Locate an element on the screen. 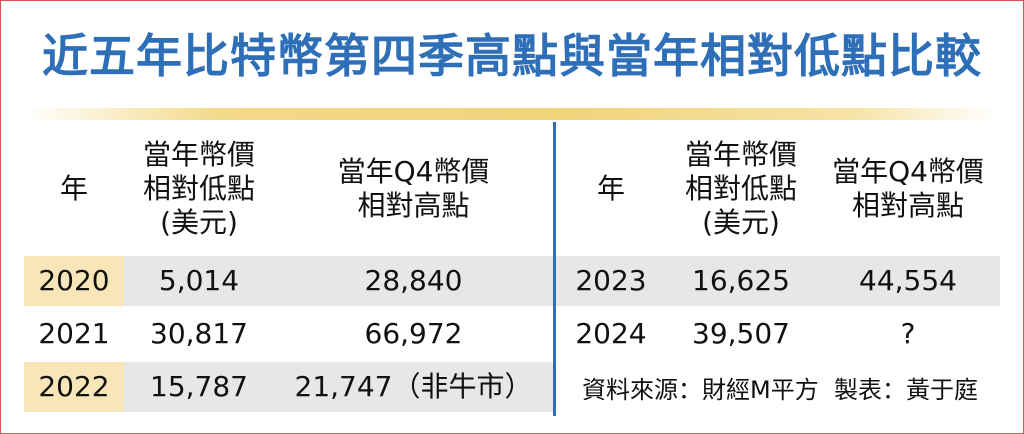 Image resolution: width=1024 pixels, height=434 pixels. row-band-2023 is located at coordinates (778, 281).